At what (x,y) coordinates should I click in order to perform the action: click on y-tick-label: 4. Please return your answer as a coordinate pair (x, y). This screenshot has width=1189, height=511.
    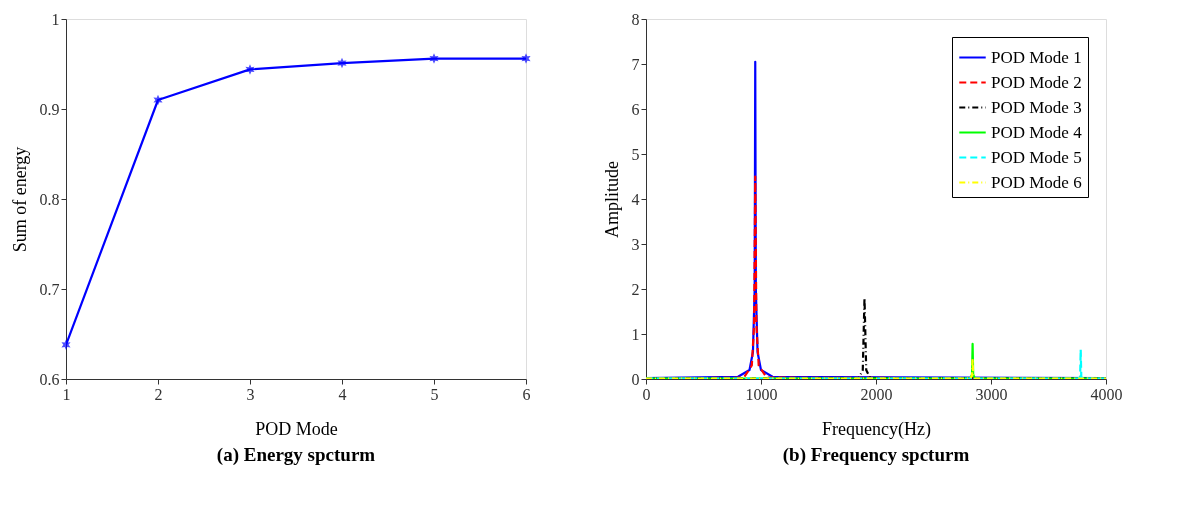
    Looking at the image, I should click on (635, 199).